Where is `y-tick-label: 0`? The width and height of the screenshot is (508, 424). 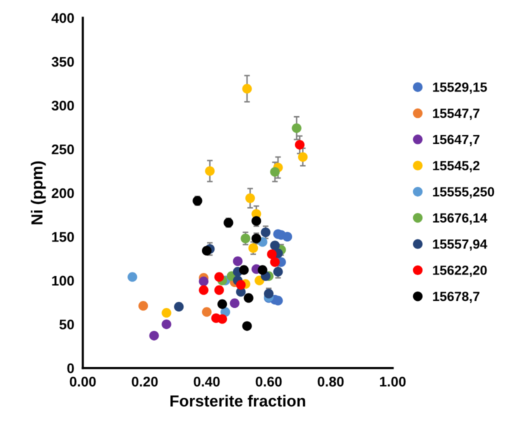 y-tick-label: 0 is located at coordinates (70, 368).